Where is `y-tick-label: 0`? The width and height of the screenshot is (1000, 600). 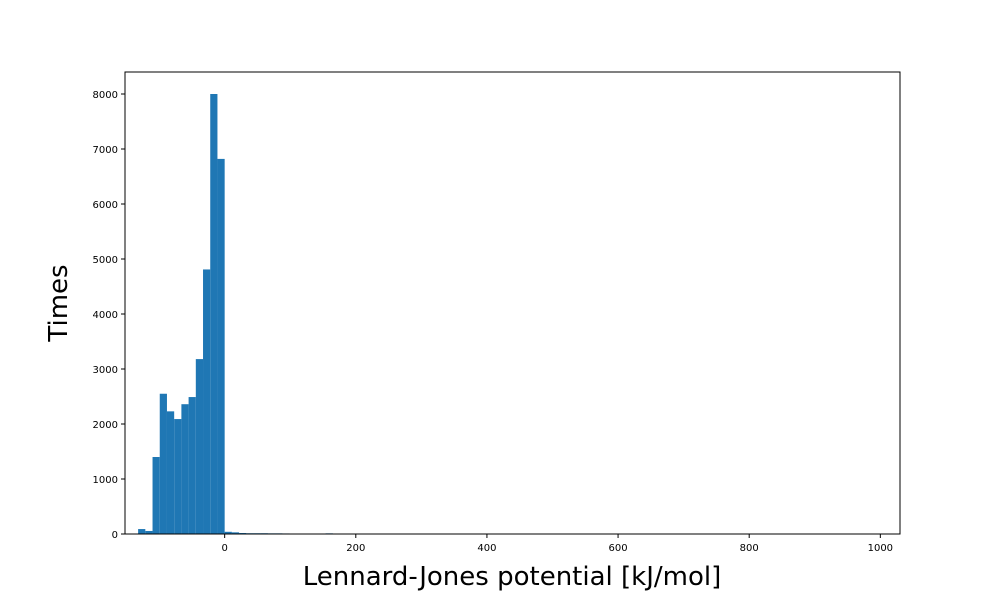 y-tick-label: 0 is located at coordinates (115, 535).